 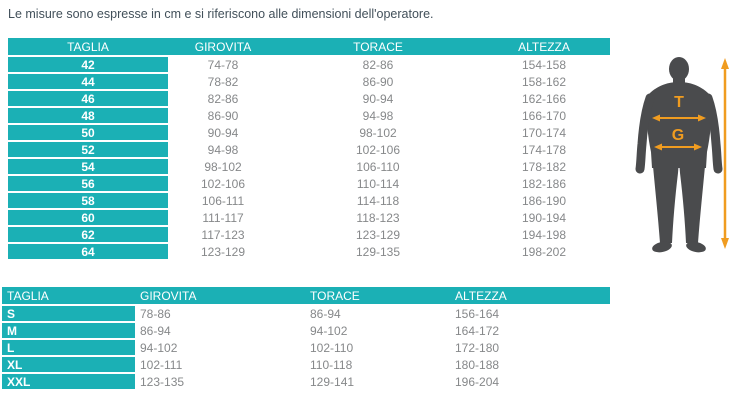 I want to click on range-cell: 106-110, so click(x=378, y=166).